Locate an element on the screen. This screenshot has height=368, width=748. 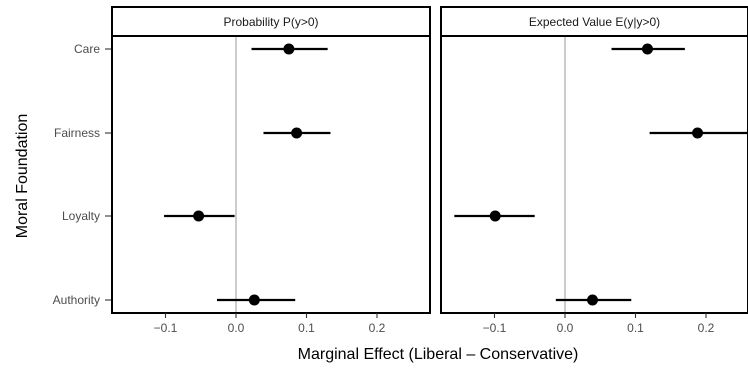
panel-2-point-authority is located at coordinates (592, 300).